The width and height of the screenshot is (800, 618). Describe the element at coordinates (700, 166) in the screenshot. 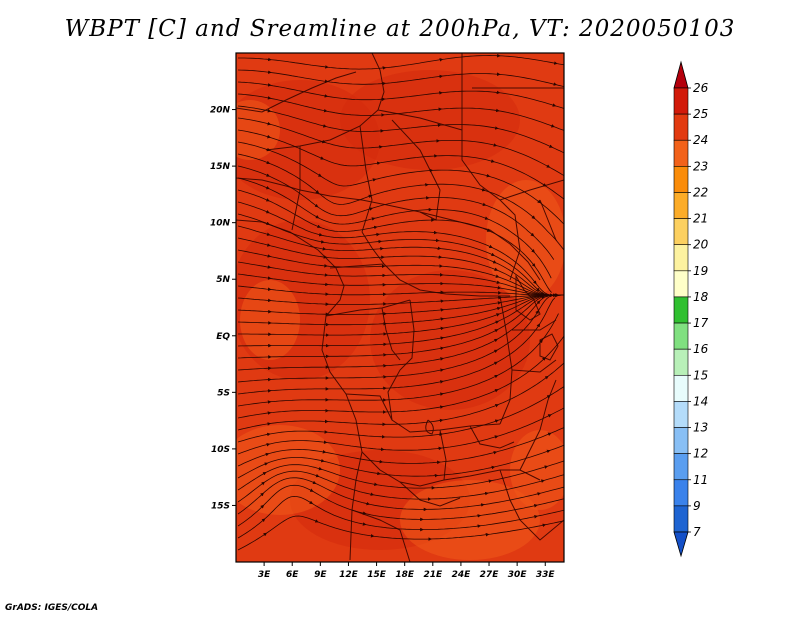

I see `colorbar-label: 23` at that location.